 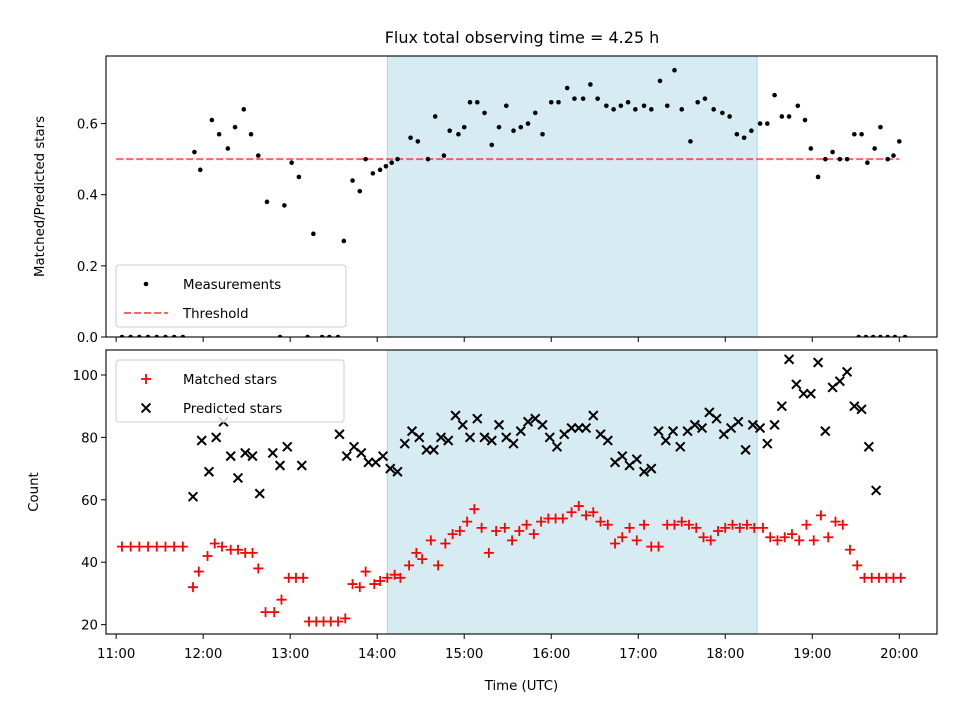 I want to click on matched-stars-series, so click(x=511, y=564).